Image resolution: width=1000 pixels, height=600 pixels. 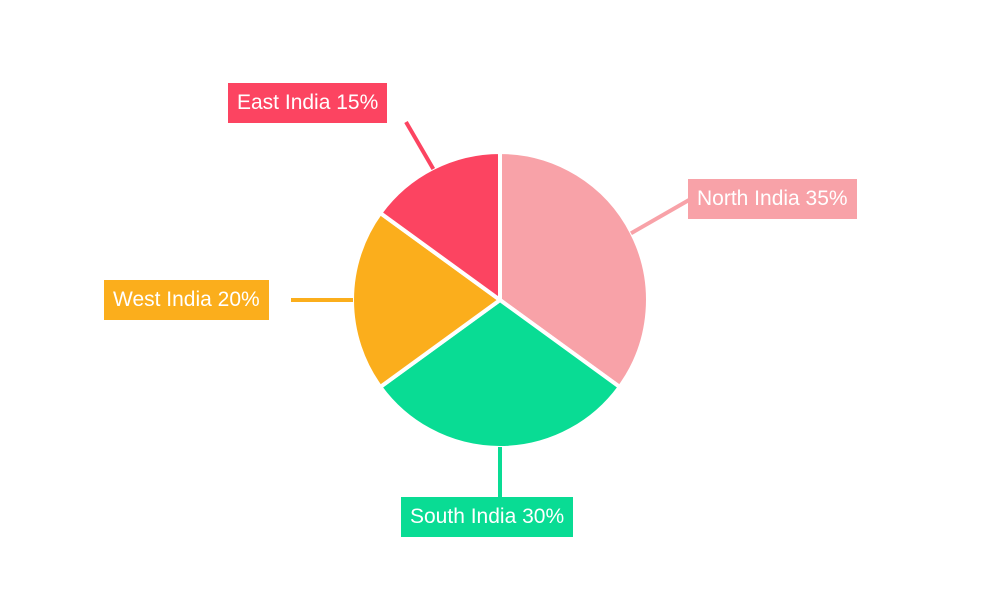 I want to click on slice-callout-north-india: North India 35%, so click(x=772, y=199).